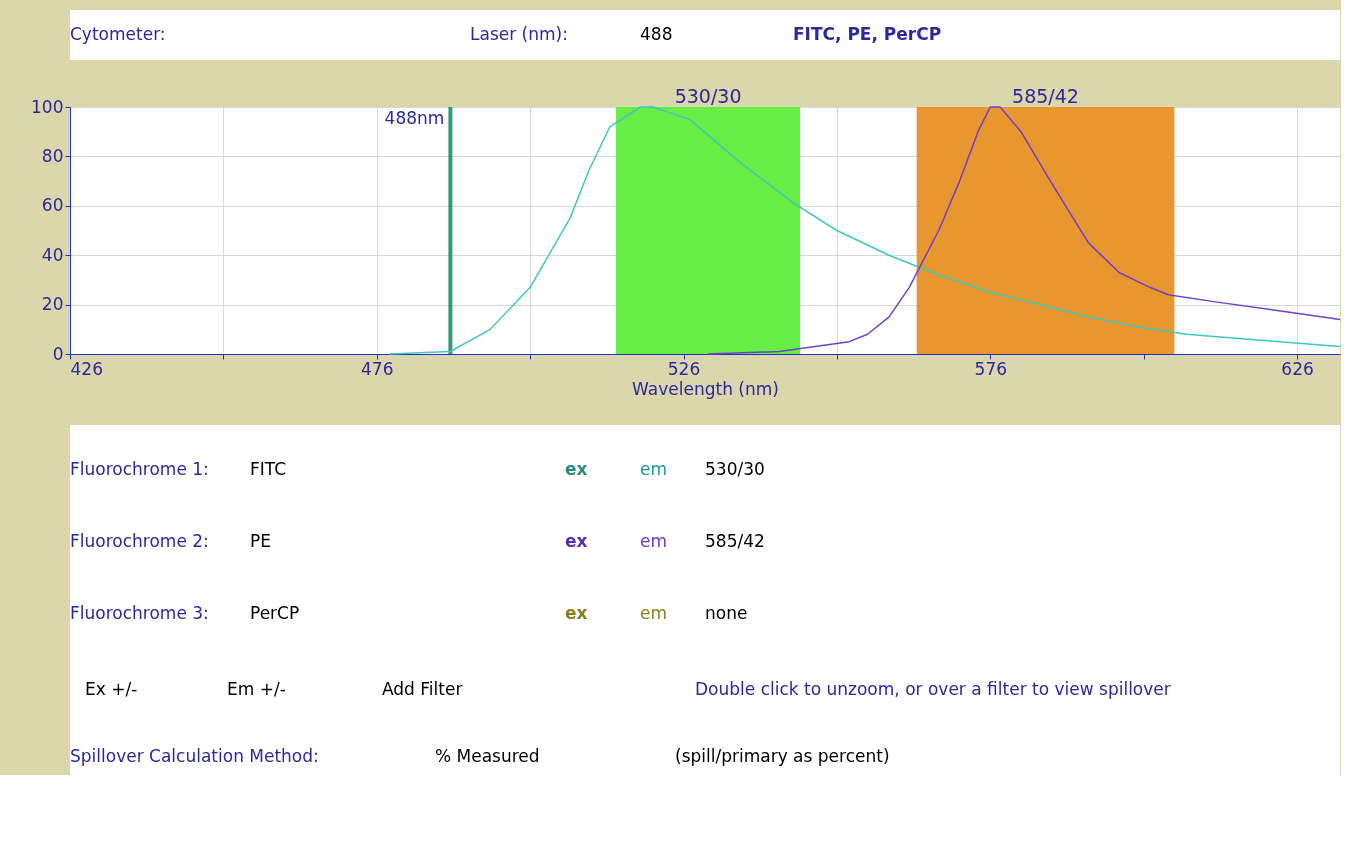 The image size is (1352, 867). What do you see at coordinates (933, 689) in the screenshot?
I see `text: Double click to unzoom, or over a filter to view spillover` at bounding box center [933, 689].